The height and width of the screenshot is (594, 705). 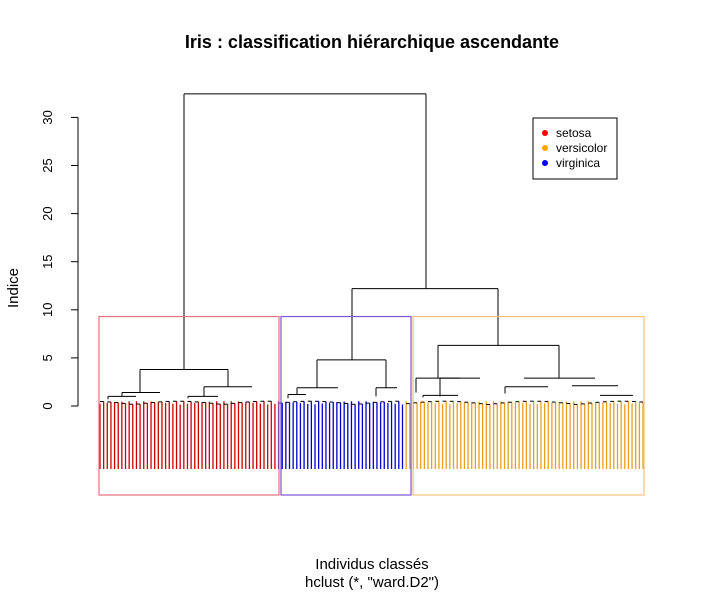 I want to click on y-tick-label: 25, so click(x=47, y=165).